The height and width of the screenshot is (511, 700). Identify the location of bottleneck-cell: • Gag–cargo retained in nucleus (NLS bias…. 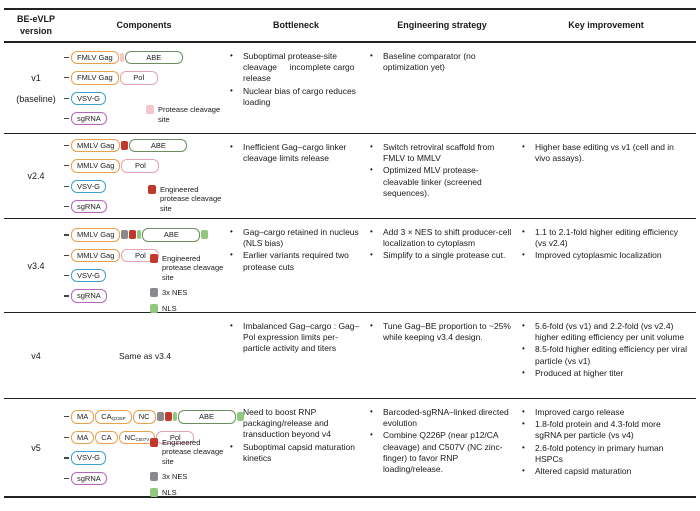
(296, 265).